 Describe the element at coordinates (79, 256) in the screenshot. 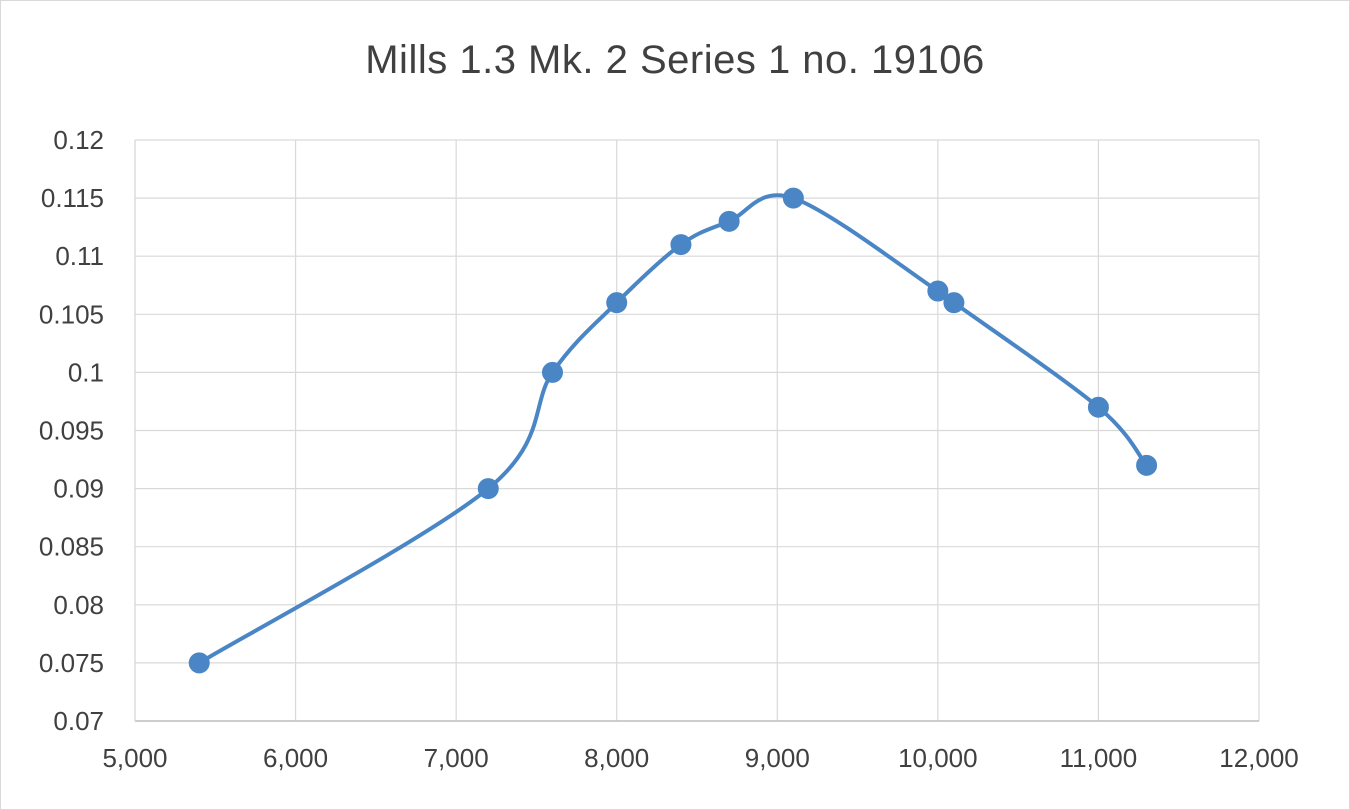

I see `y-tick-label: 0.11` at that location.